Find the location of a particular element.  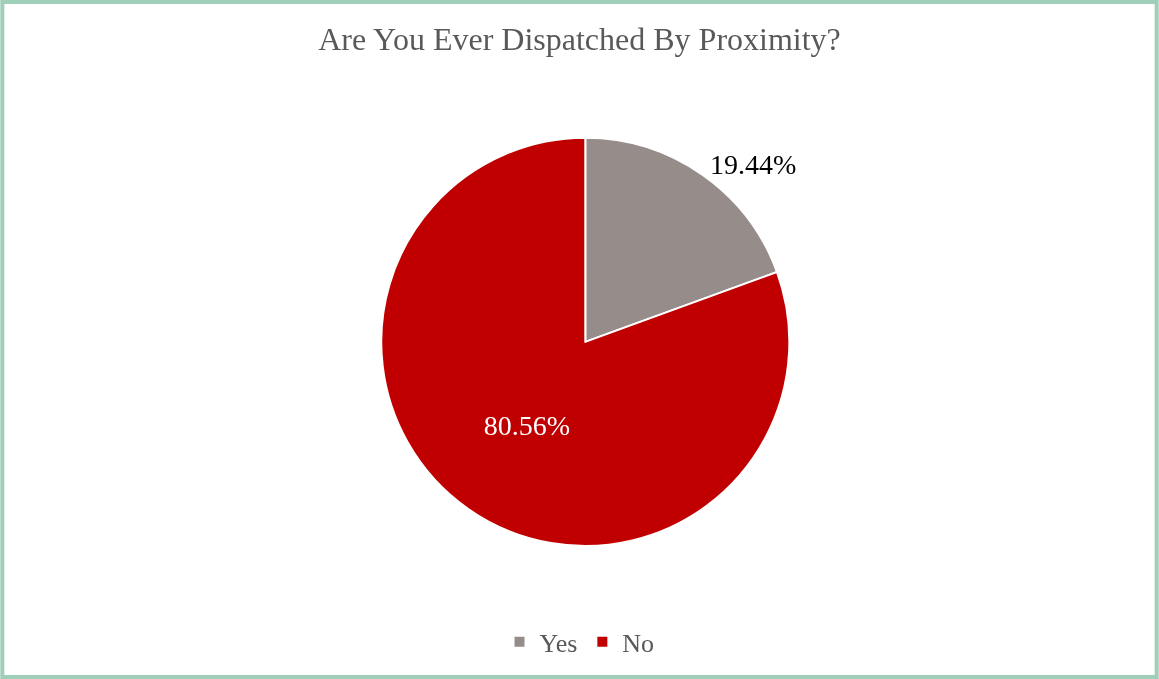

legend-label: Yes is located at coordinates (558, 643).